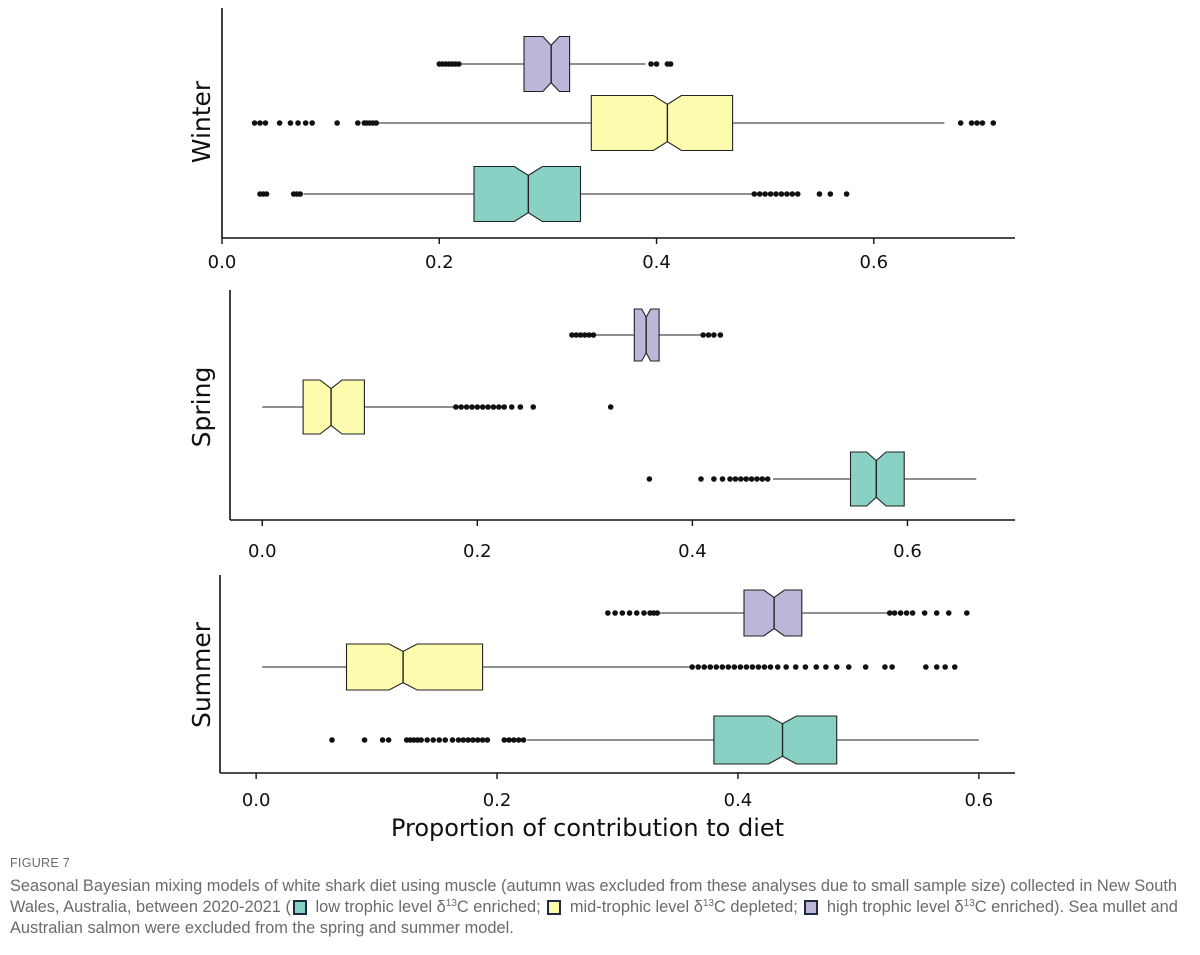 The image size is (1200, 955). I want to click on legend-swatch-high, so click(811, 907).